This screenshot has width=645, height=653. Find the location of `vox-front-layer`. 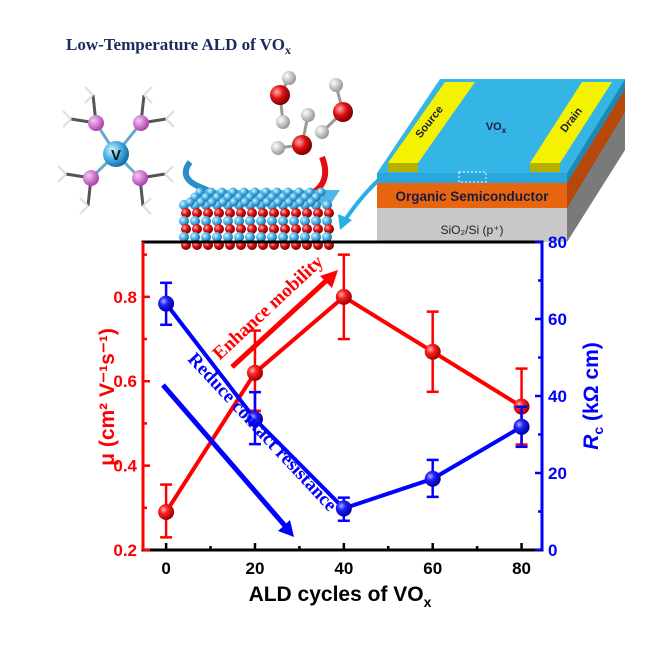

vox-front-layer is located at coordinates (472, 178).